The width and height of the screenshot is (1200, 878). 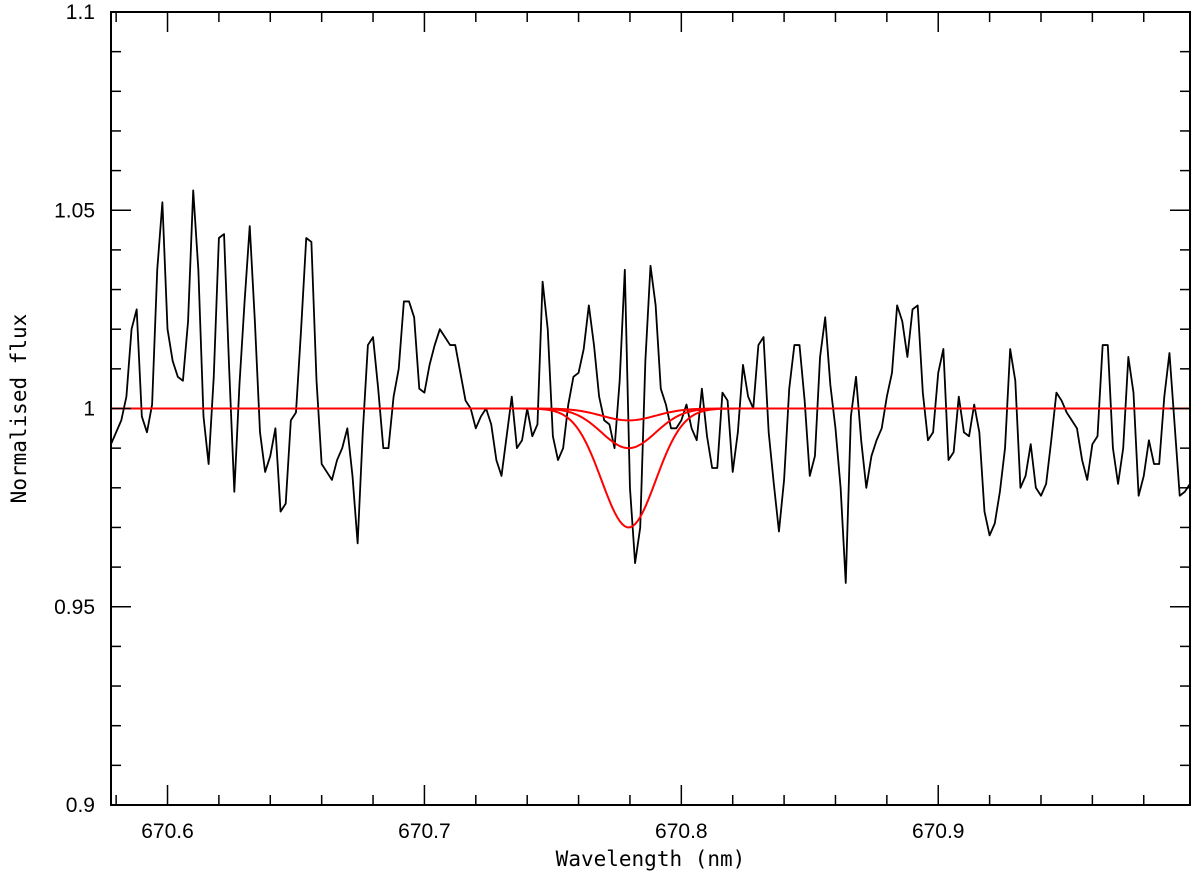 I want to click on y-tick-label: 0.95, so click(x=74, y=607).